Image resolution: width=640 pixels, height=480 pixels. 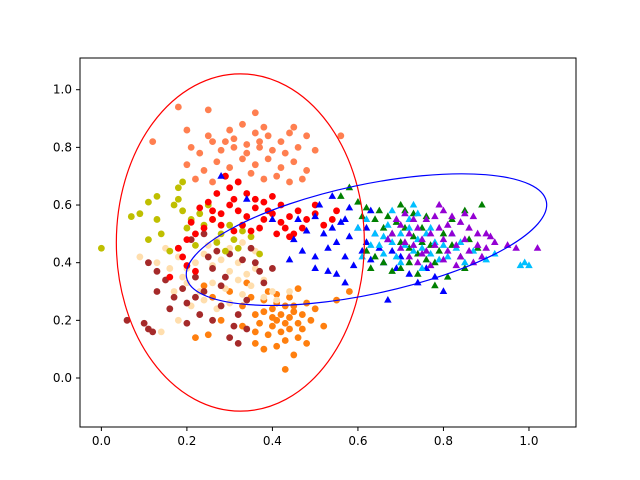 I want to click on x-tick-label: 1.0, so click(x=528, y=441).